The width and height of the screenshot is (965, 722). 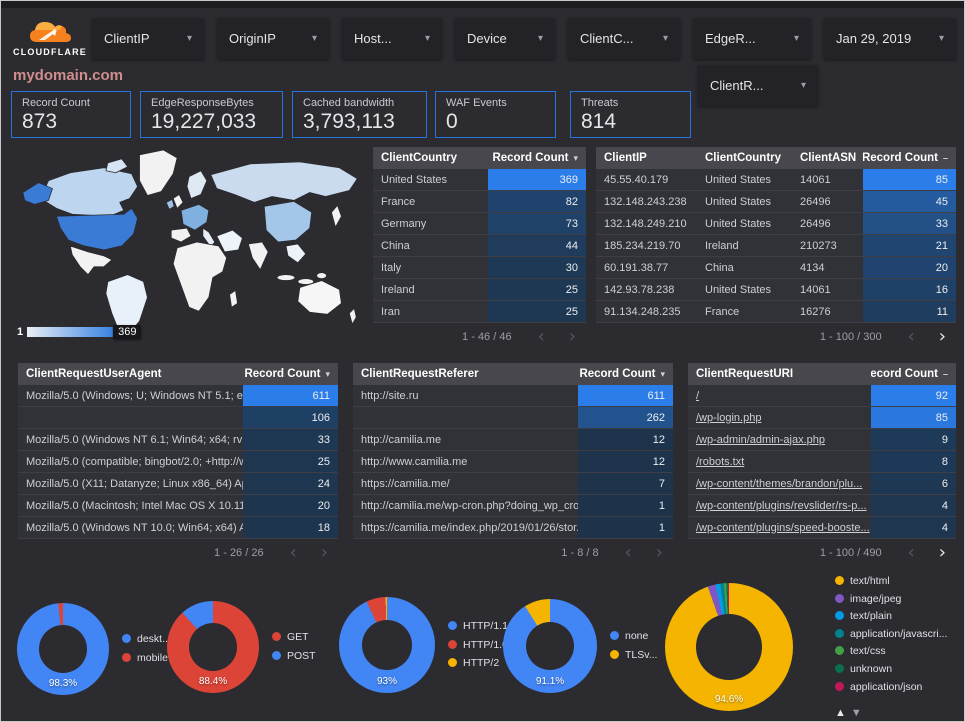 I want to click on donut-percent-label: 91.1%, so click(x=550, y=681).